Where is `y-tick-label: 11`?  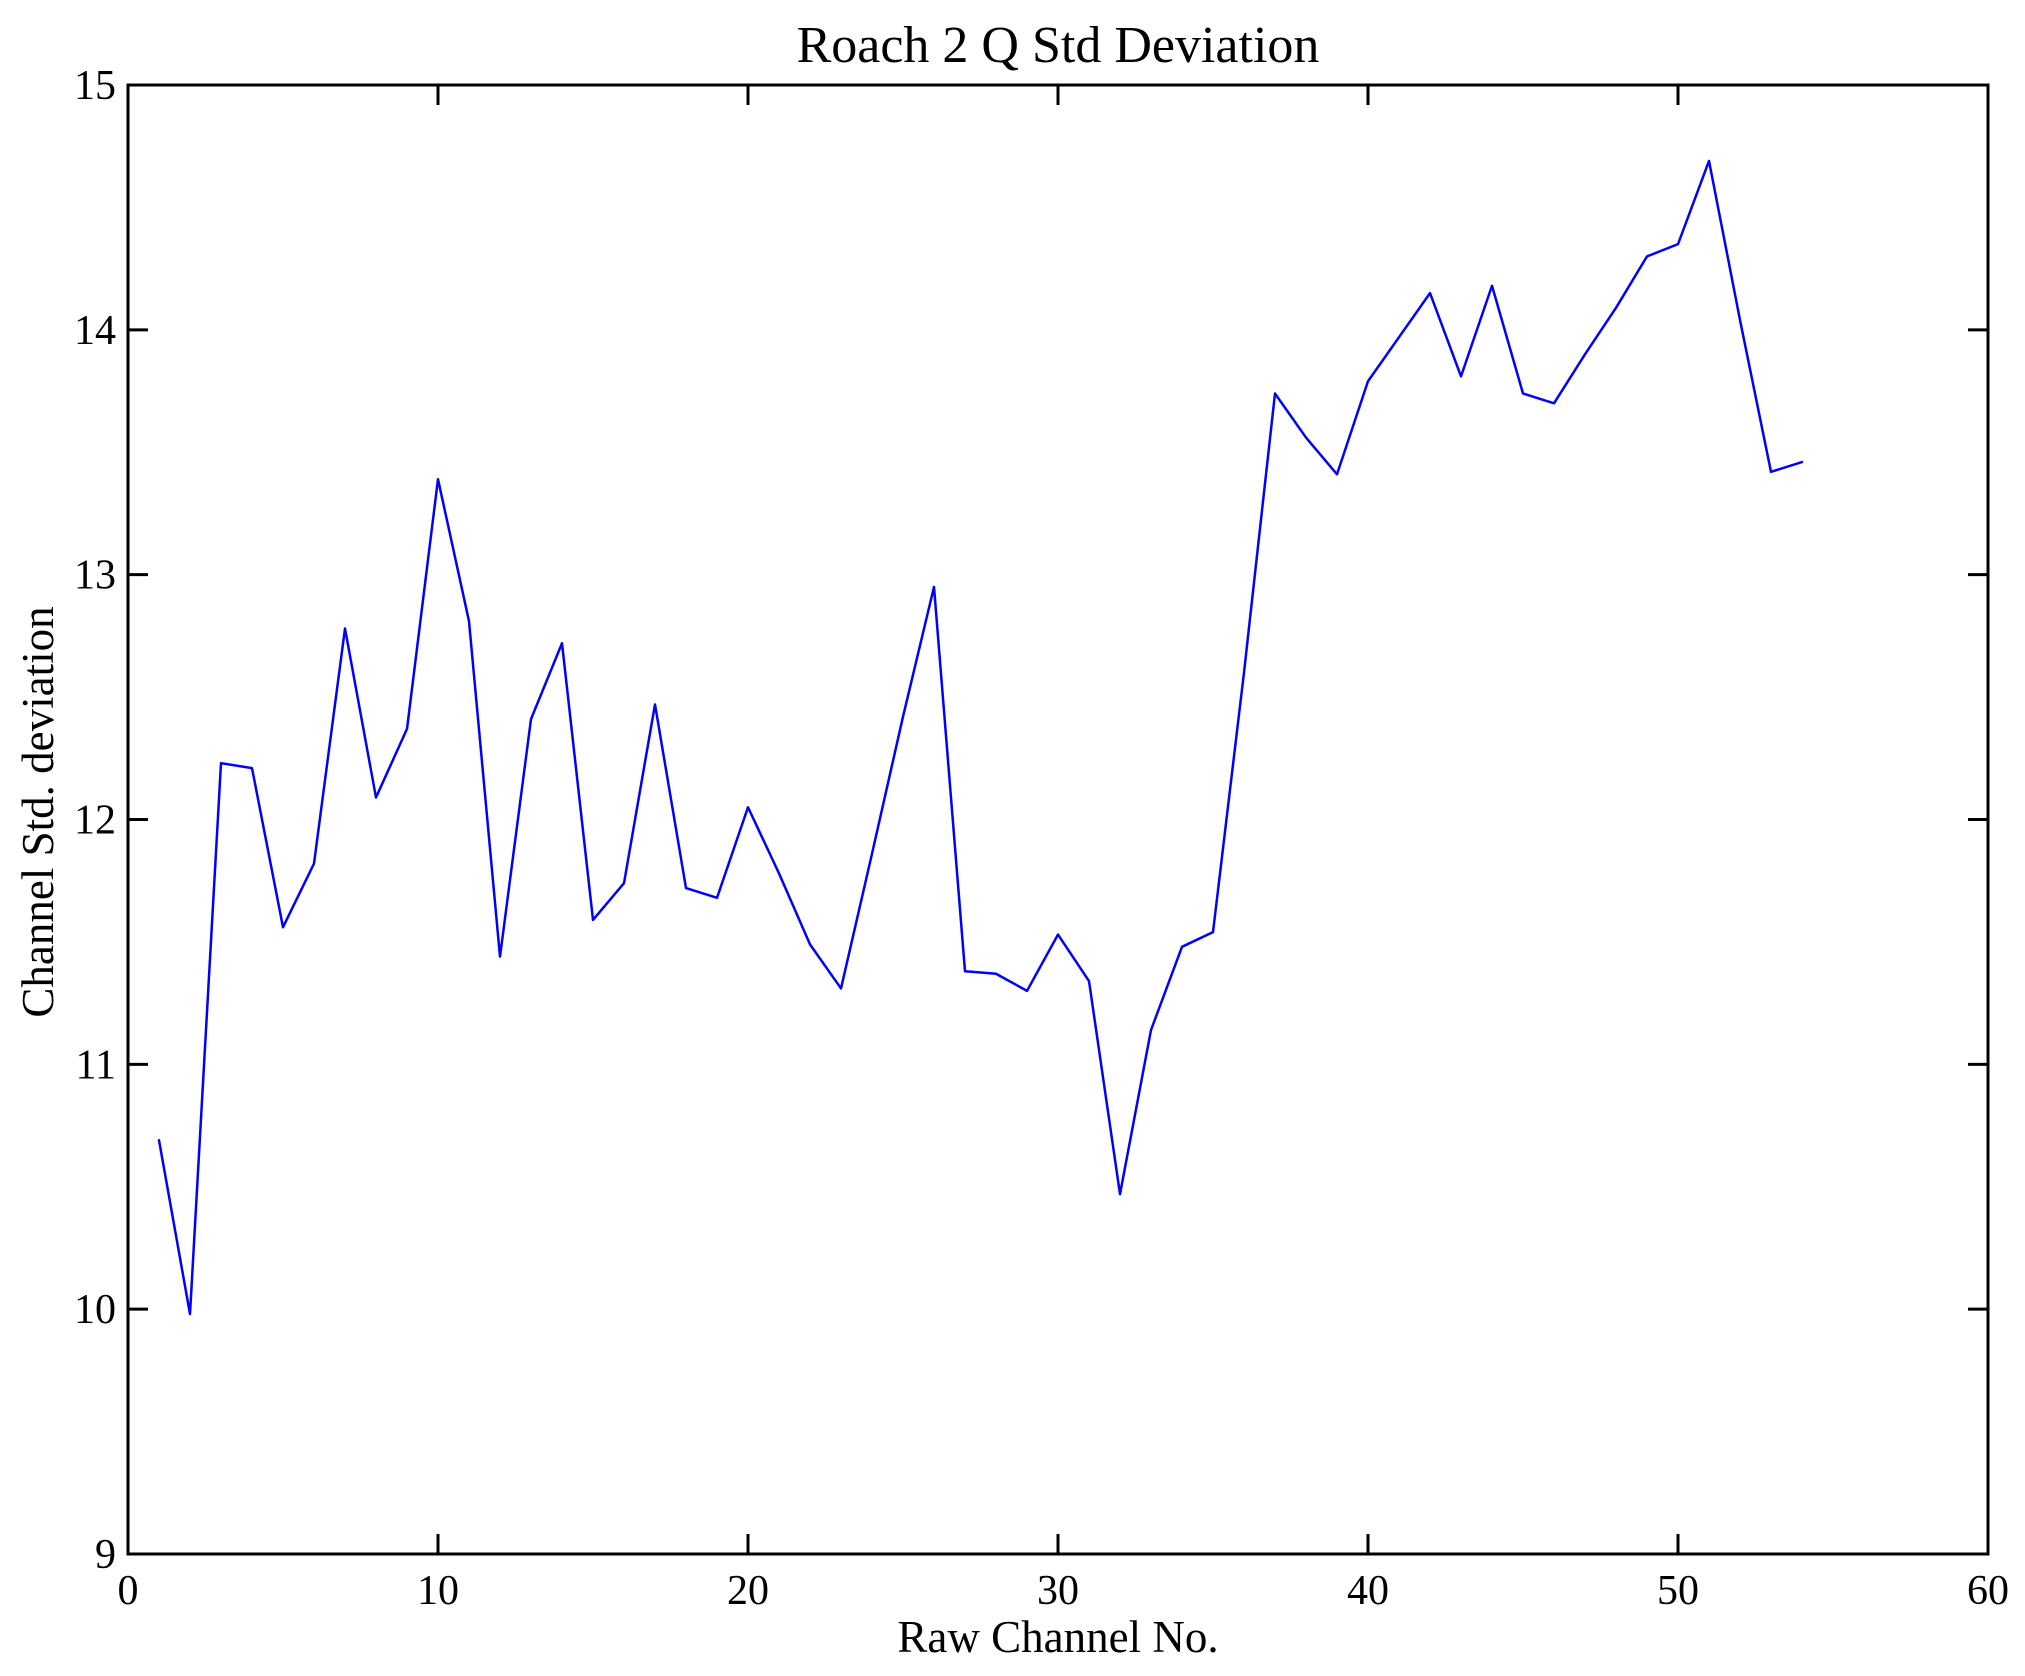 y-tick-label: 11 is located at coordinates (96, 1065).